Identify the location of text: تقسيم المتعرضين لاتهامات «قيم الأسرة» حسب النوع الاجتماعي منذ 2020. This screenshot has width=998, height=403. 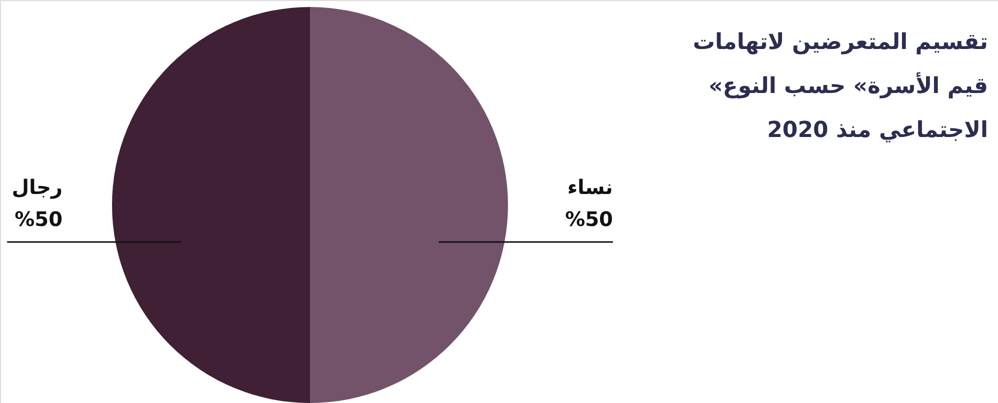
(840, 86).